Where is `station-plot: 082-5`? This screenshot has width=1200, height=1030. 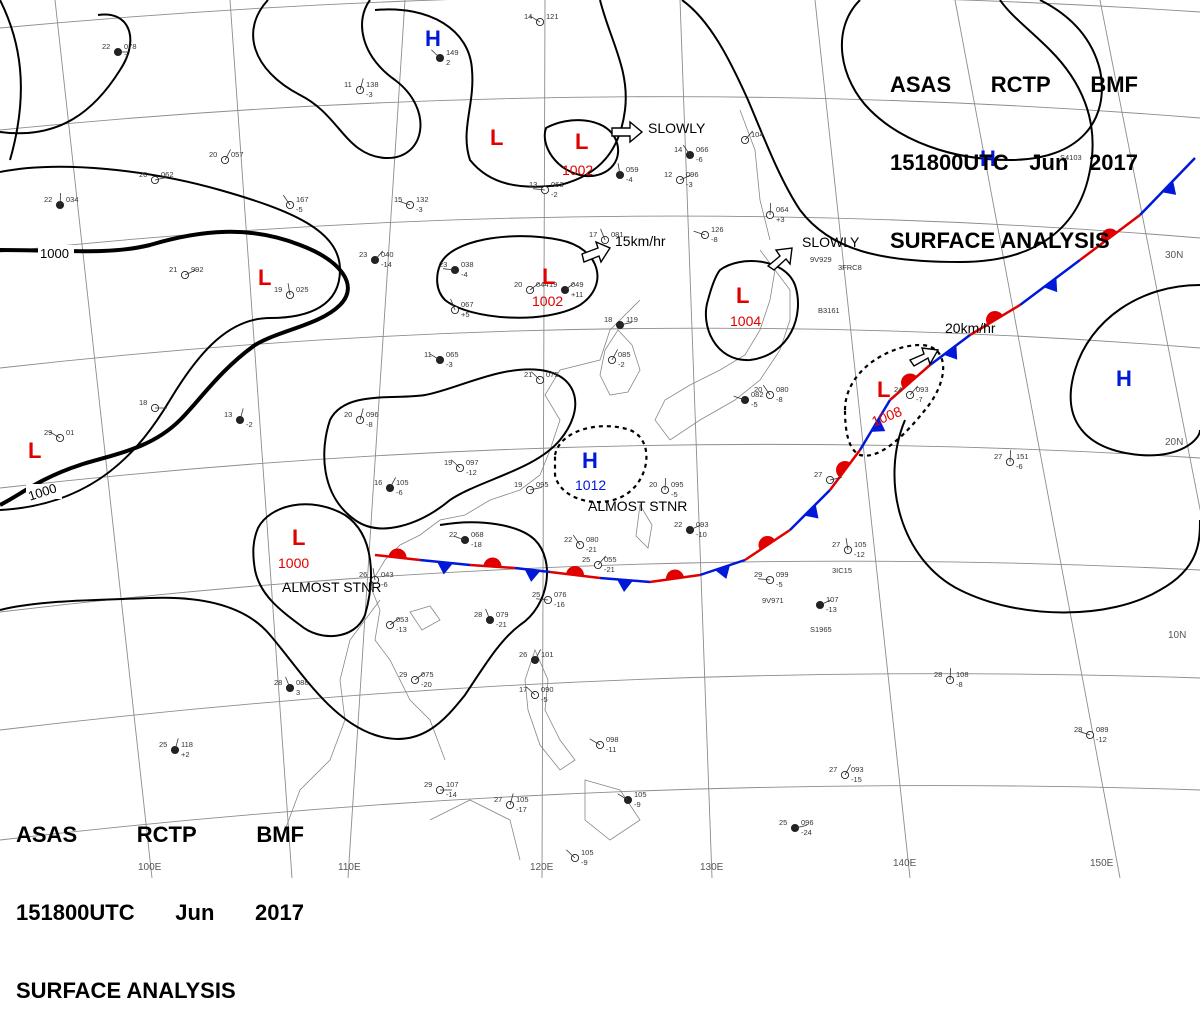 station-plot: 082-5 is located at coordinates (749, 399).